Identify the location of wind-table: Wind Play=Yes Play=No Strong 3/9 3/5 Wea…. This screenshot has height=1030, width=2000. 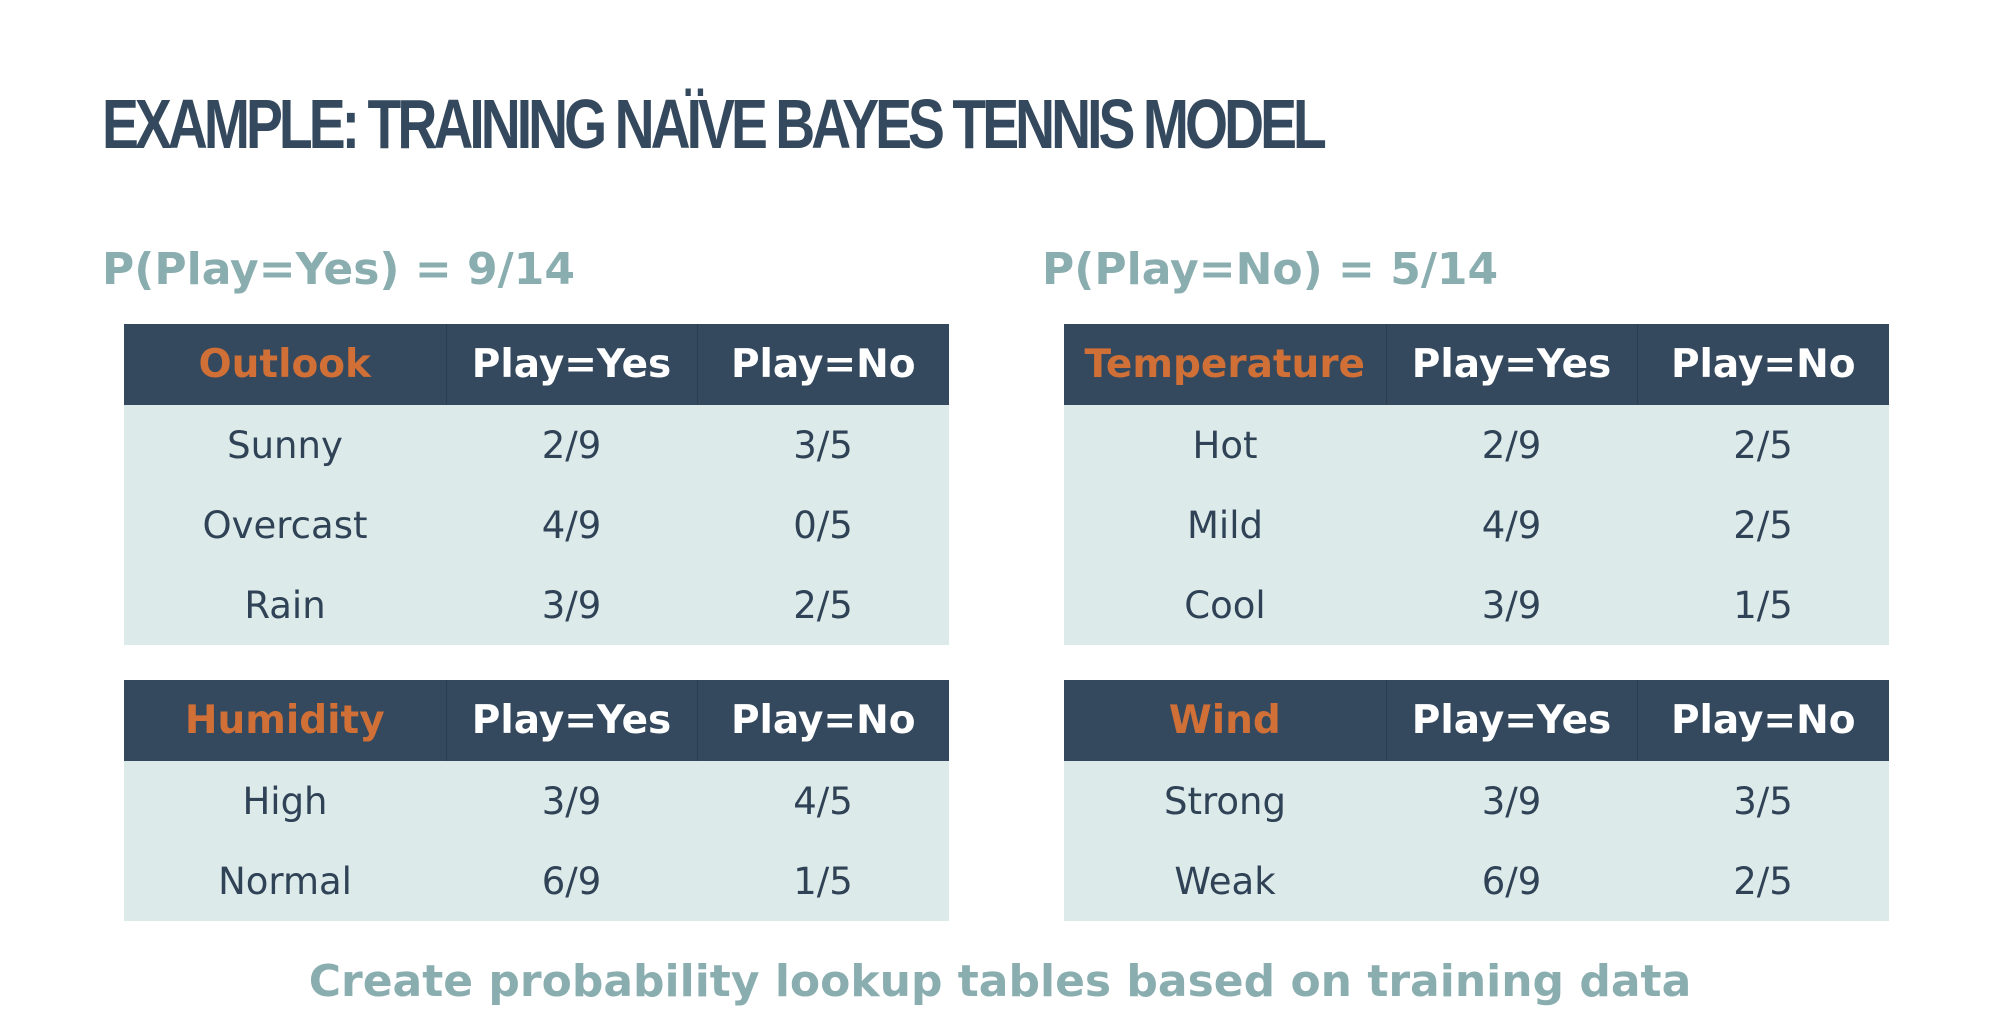
(1476, 800).